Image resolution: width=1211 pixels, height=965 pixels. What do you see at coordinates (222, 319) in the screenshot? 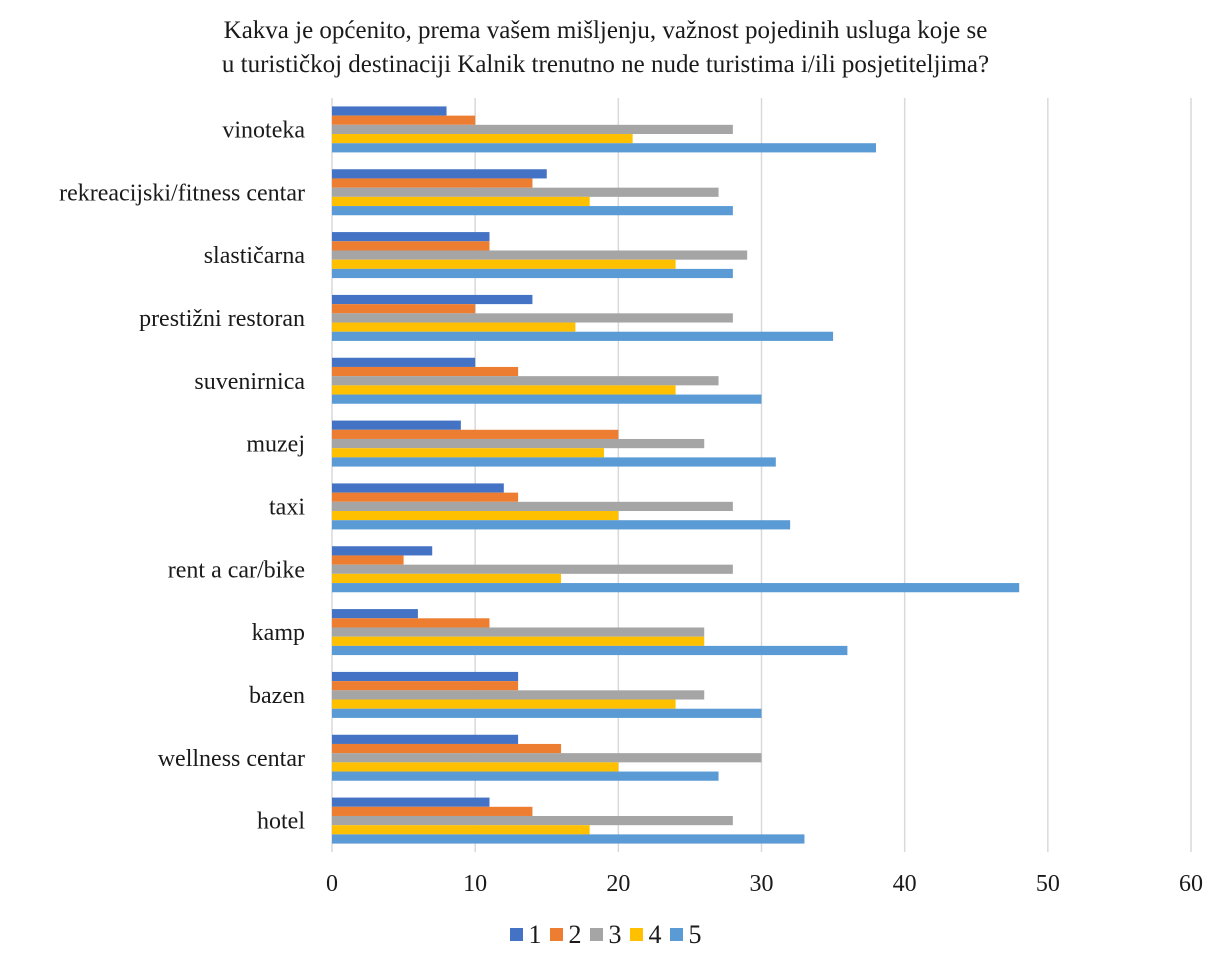
I see `category-label: prestižni restoran` at bounding box center [222, 319].